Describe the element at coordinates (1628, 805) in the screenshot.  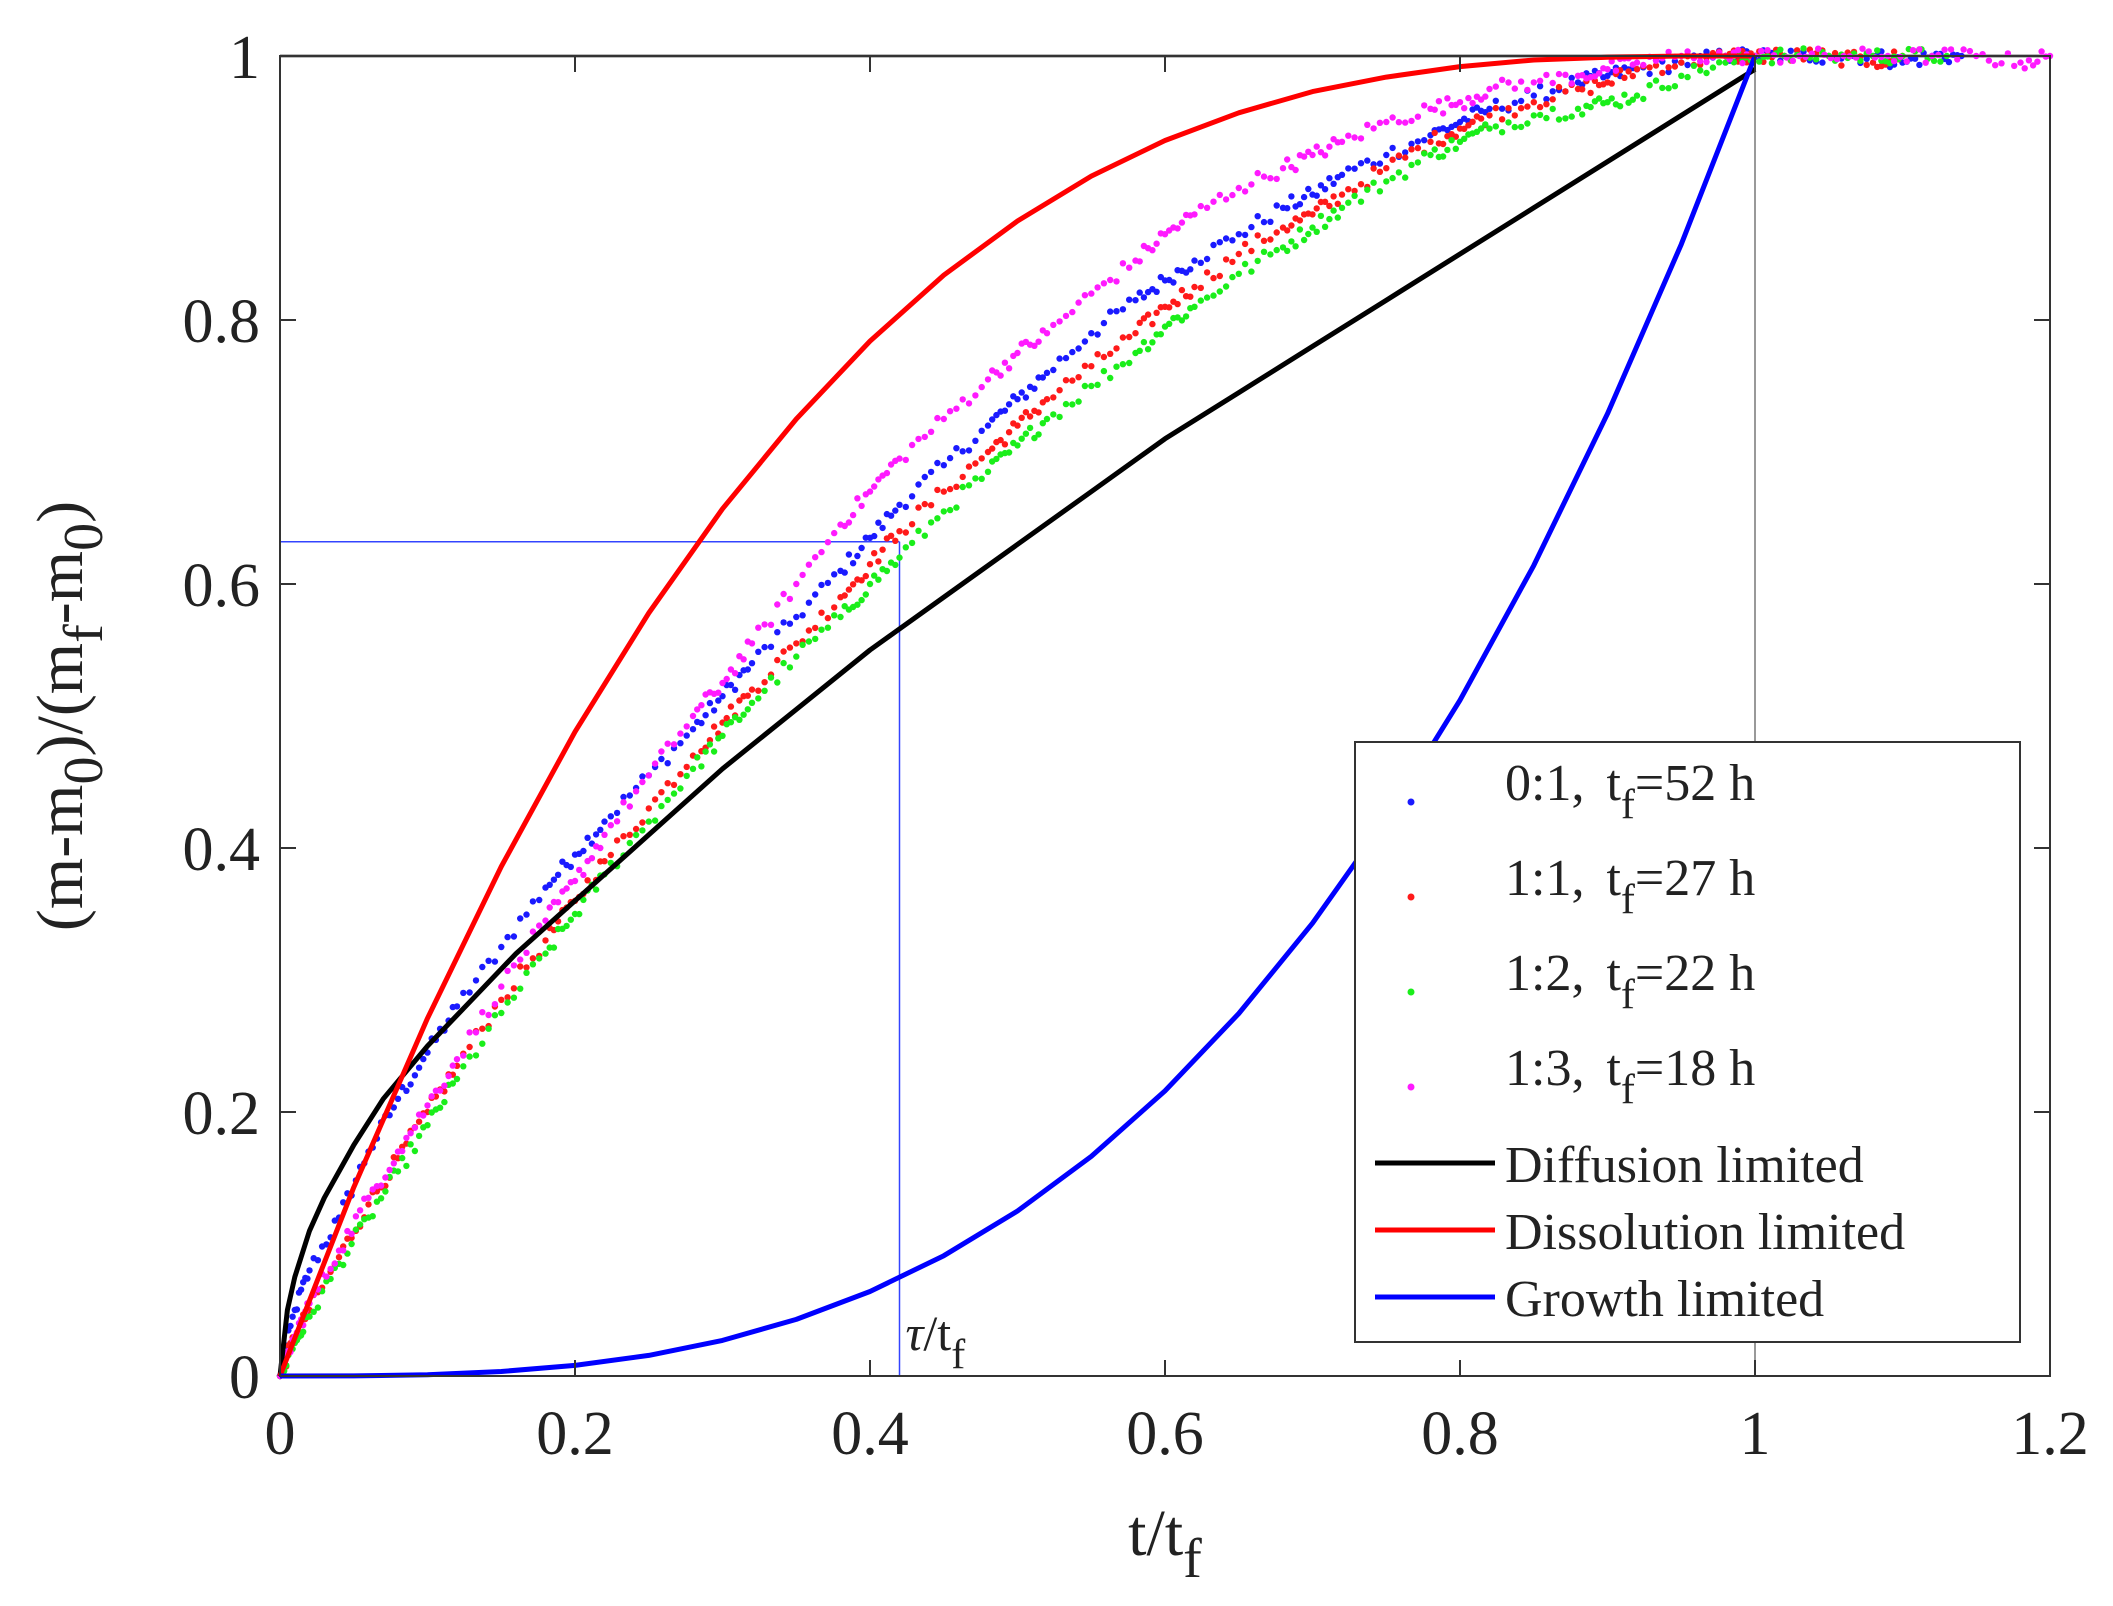
I see `legend-t-sub: f` at that location.